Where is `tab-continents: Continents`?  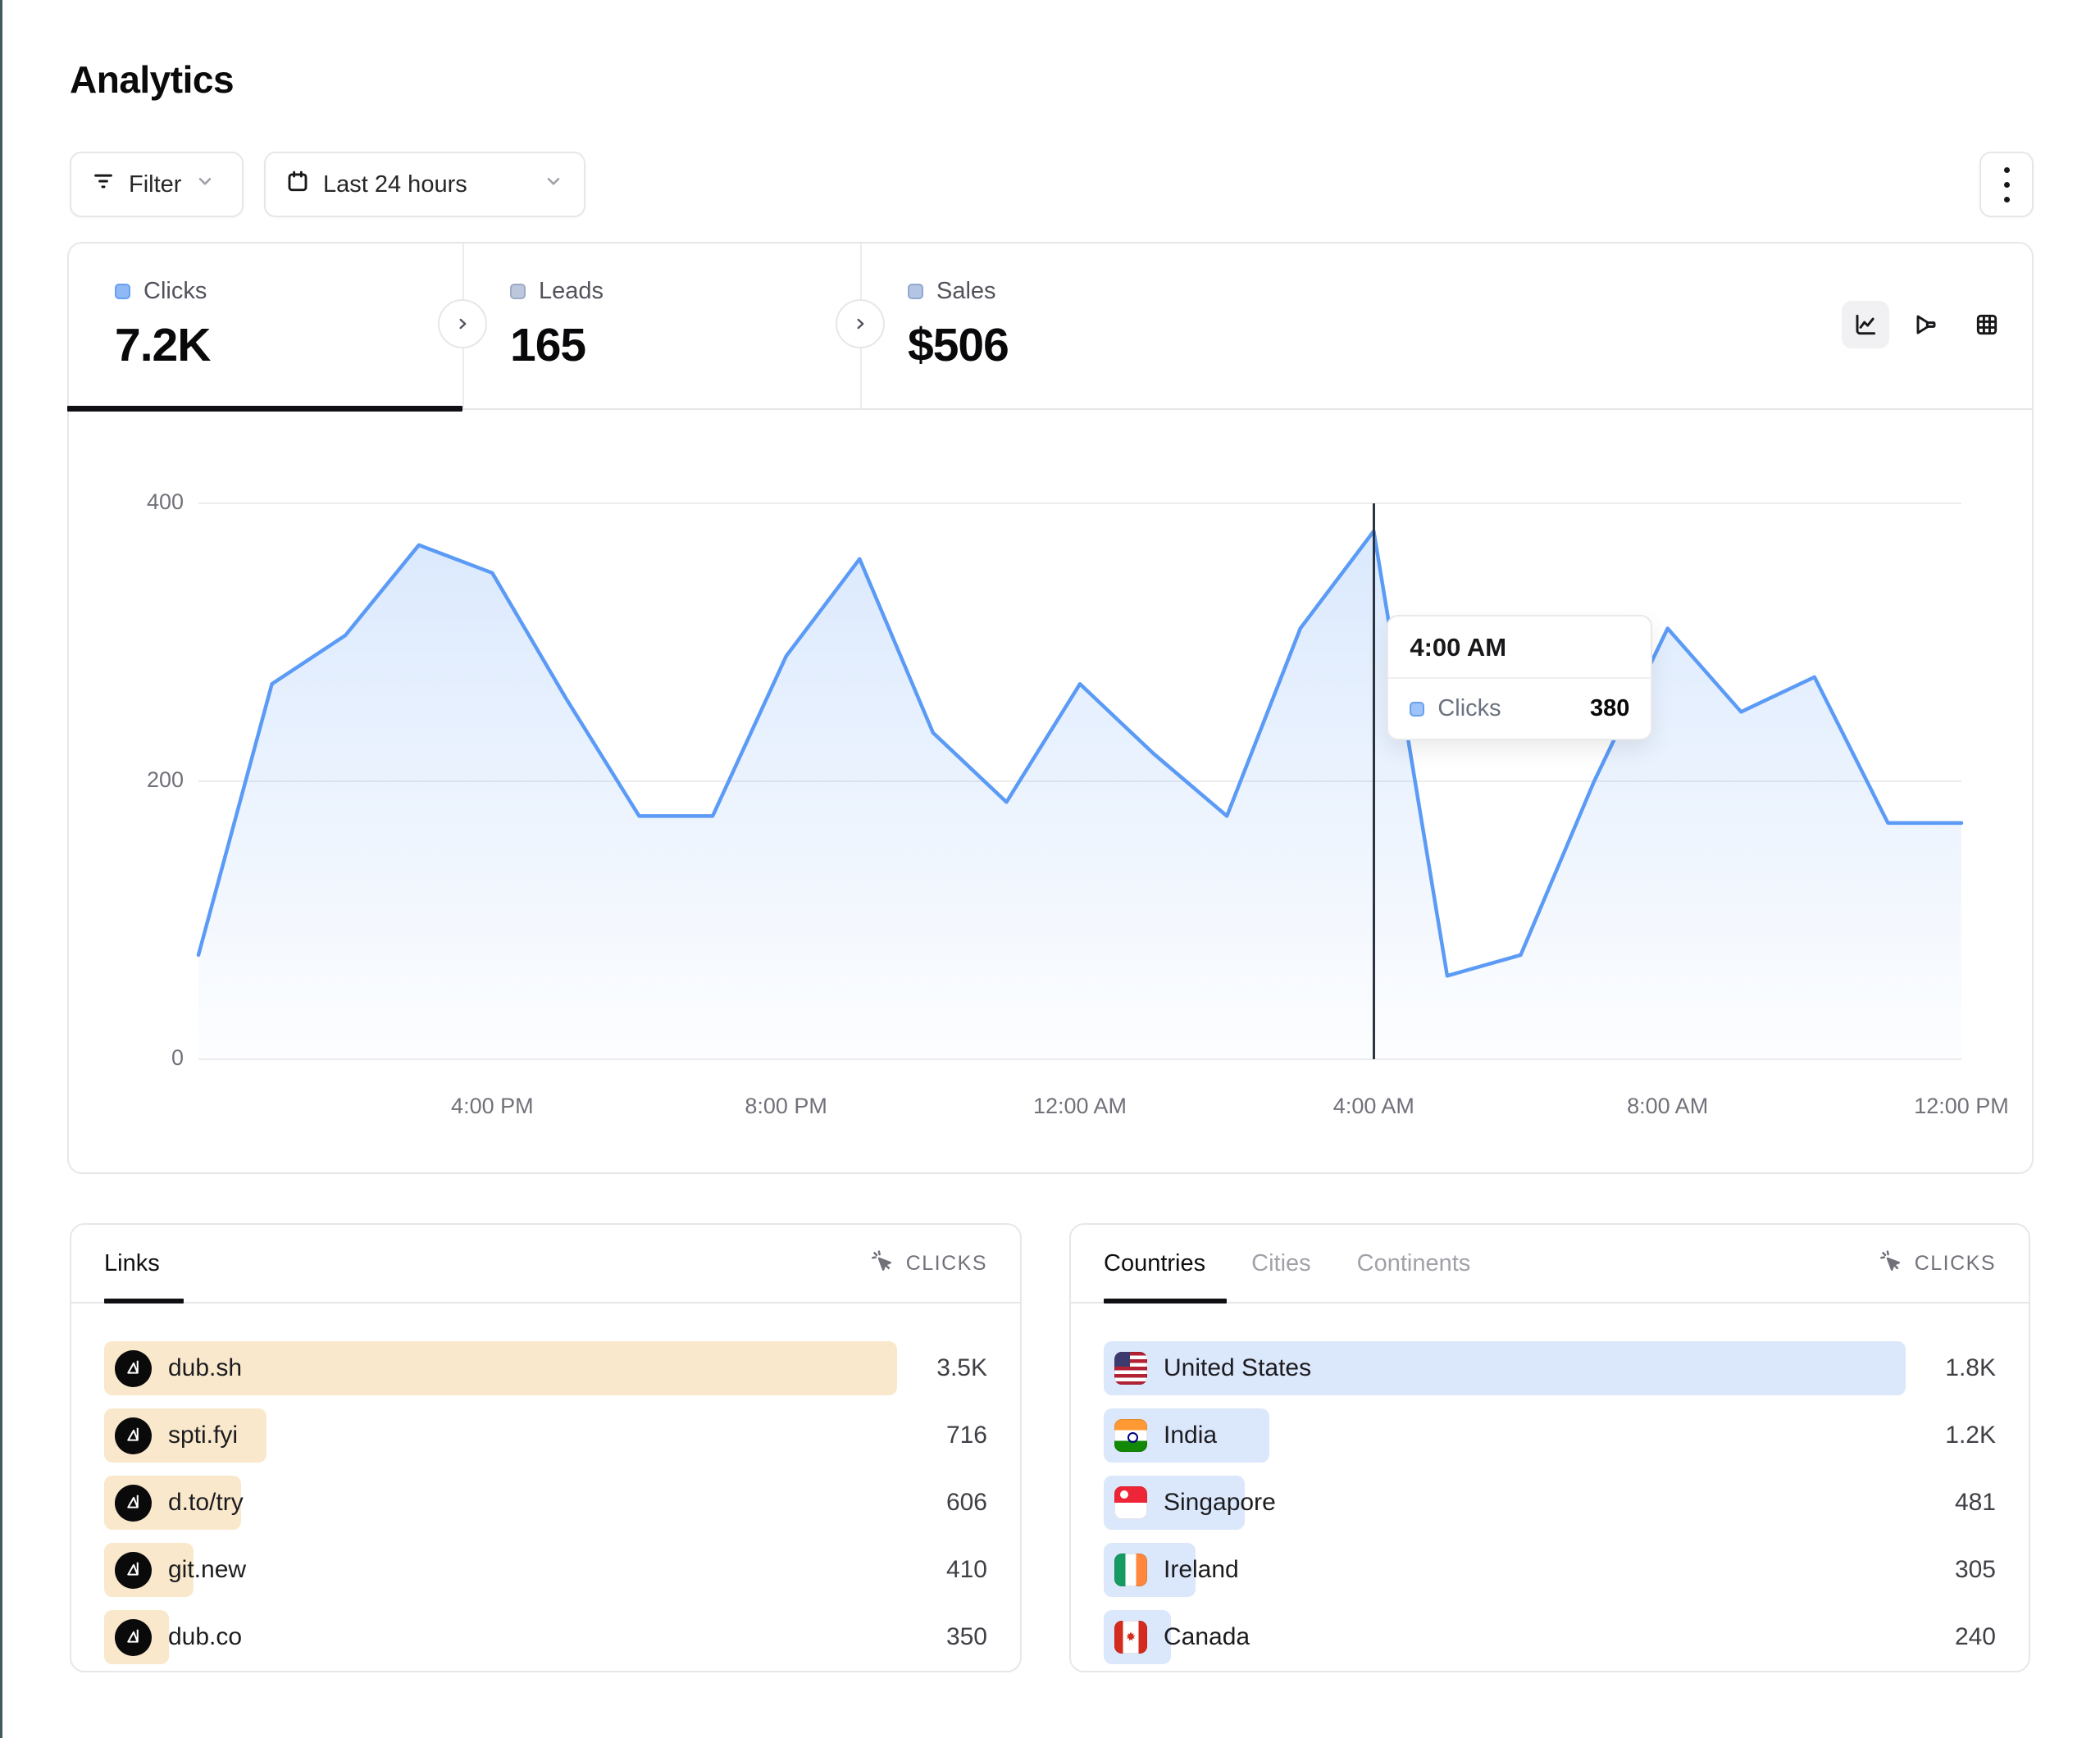 tab-continents: Continents is located at coordinates (1413, 1262).